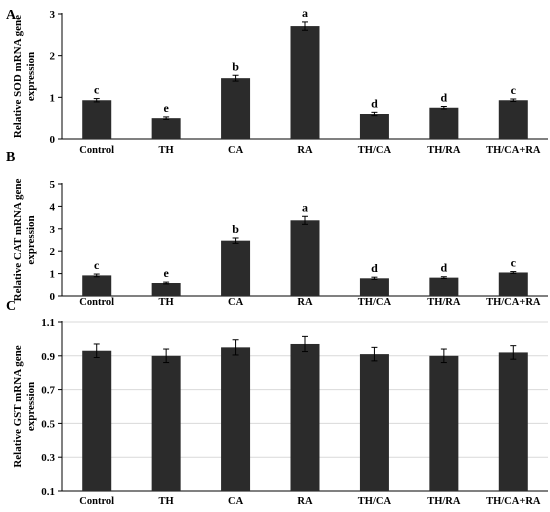 The image size is (550, 512). I want to click on panel-letter: C, so click(11, 306).